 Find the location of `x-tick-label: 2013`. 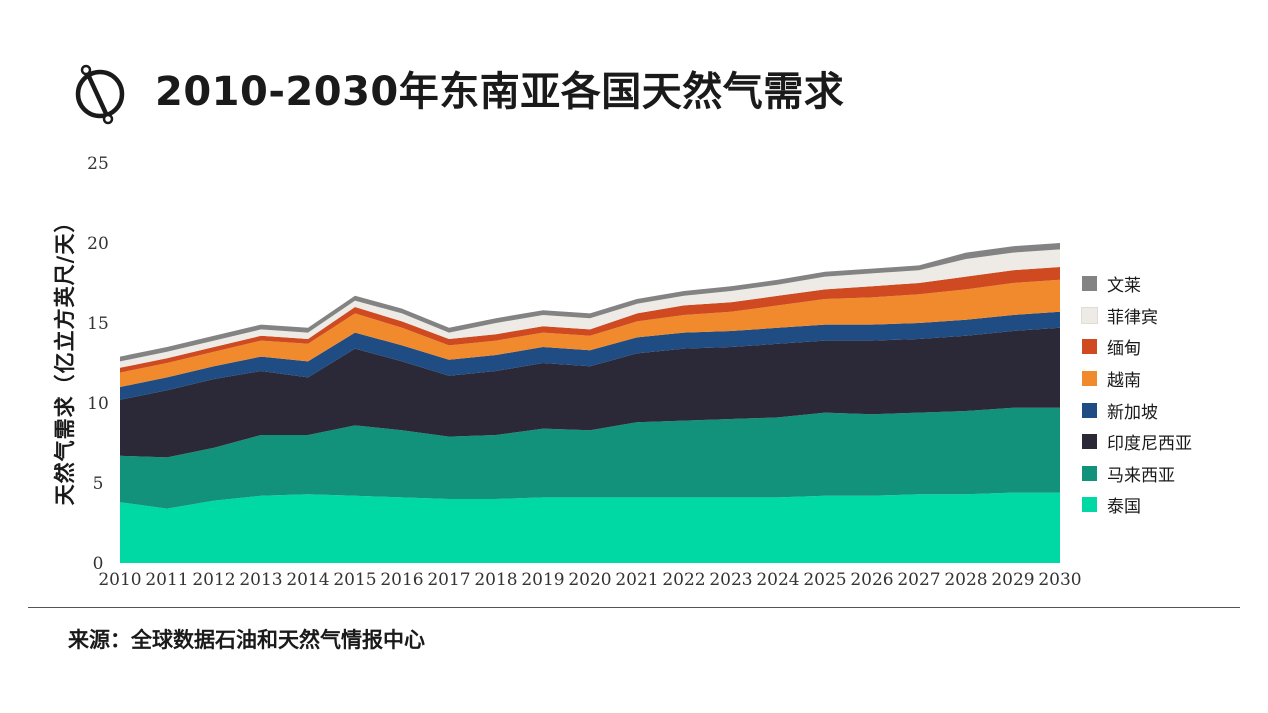

x-tick-label: 2013 is located at coordinates (260, 580).